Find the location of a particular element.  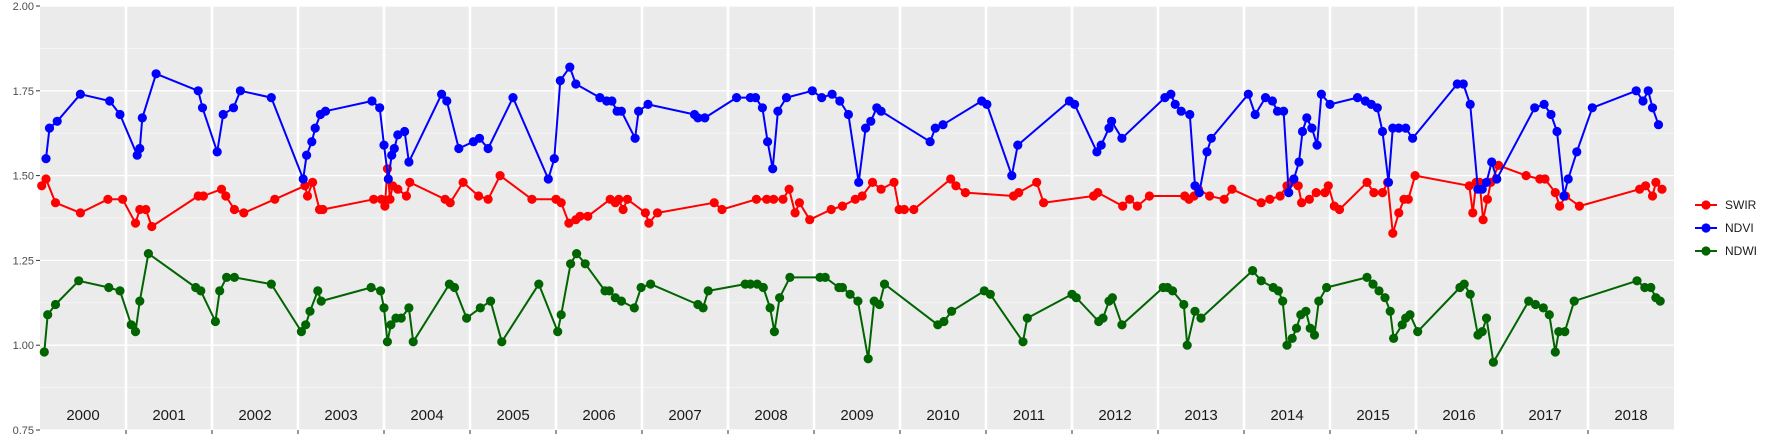

y-tick-label: 1.00 is located at coordinates (23, 346).